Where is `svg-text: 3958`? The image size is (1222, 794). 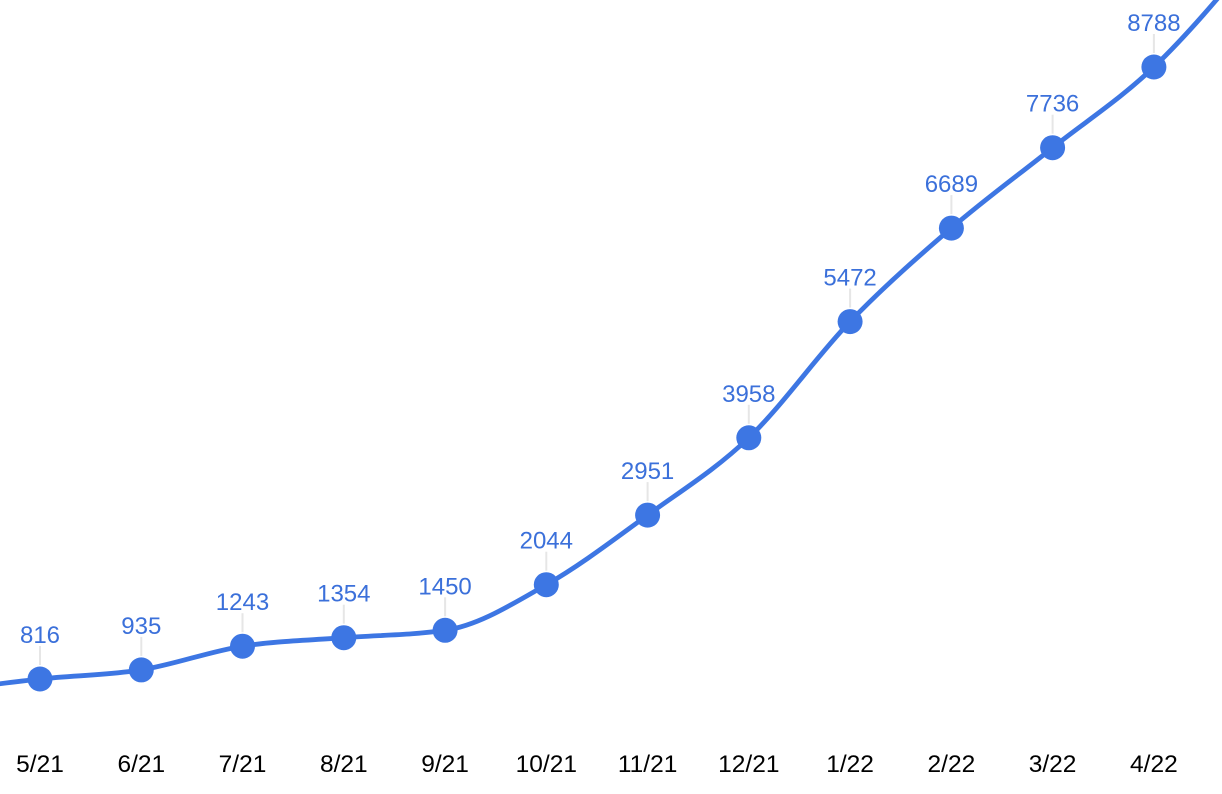
svg-text: 3958 is located at coordinates (748, 394).